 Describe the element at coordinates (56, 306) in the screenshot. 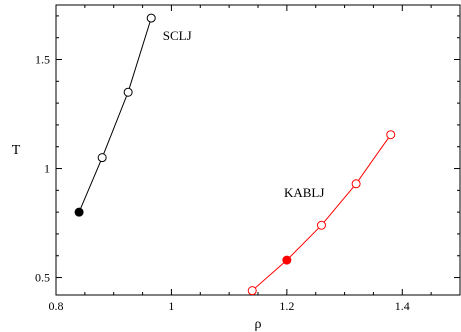

I see `x-tick-label: 0.8` at that location.